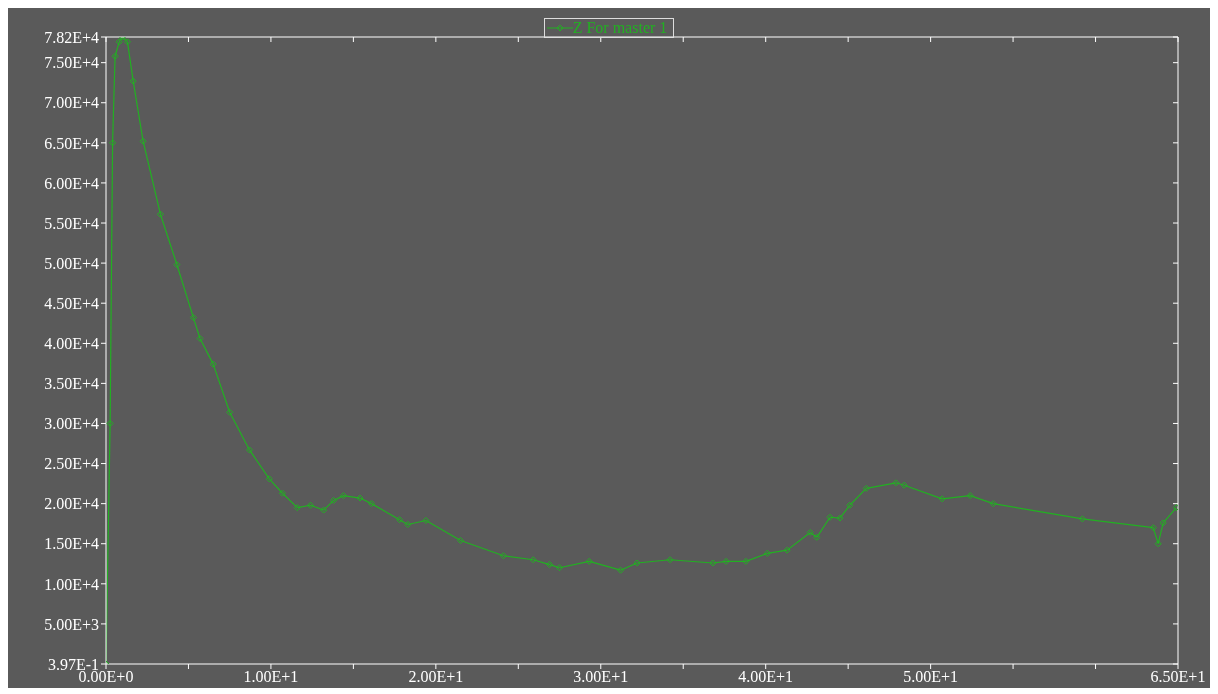 Image resolution: width=1218 pixels, height=694 pixels. What do you see at coordinates (71, 504) in the screenshot?
I see `y-tick-label: 2.00E+4` at bounding box center [71, 504].